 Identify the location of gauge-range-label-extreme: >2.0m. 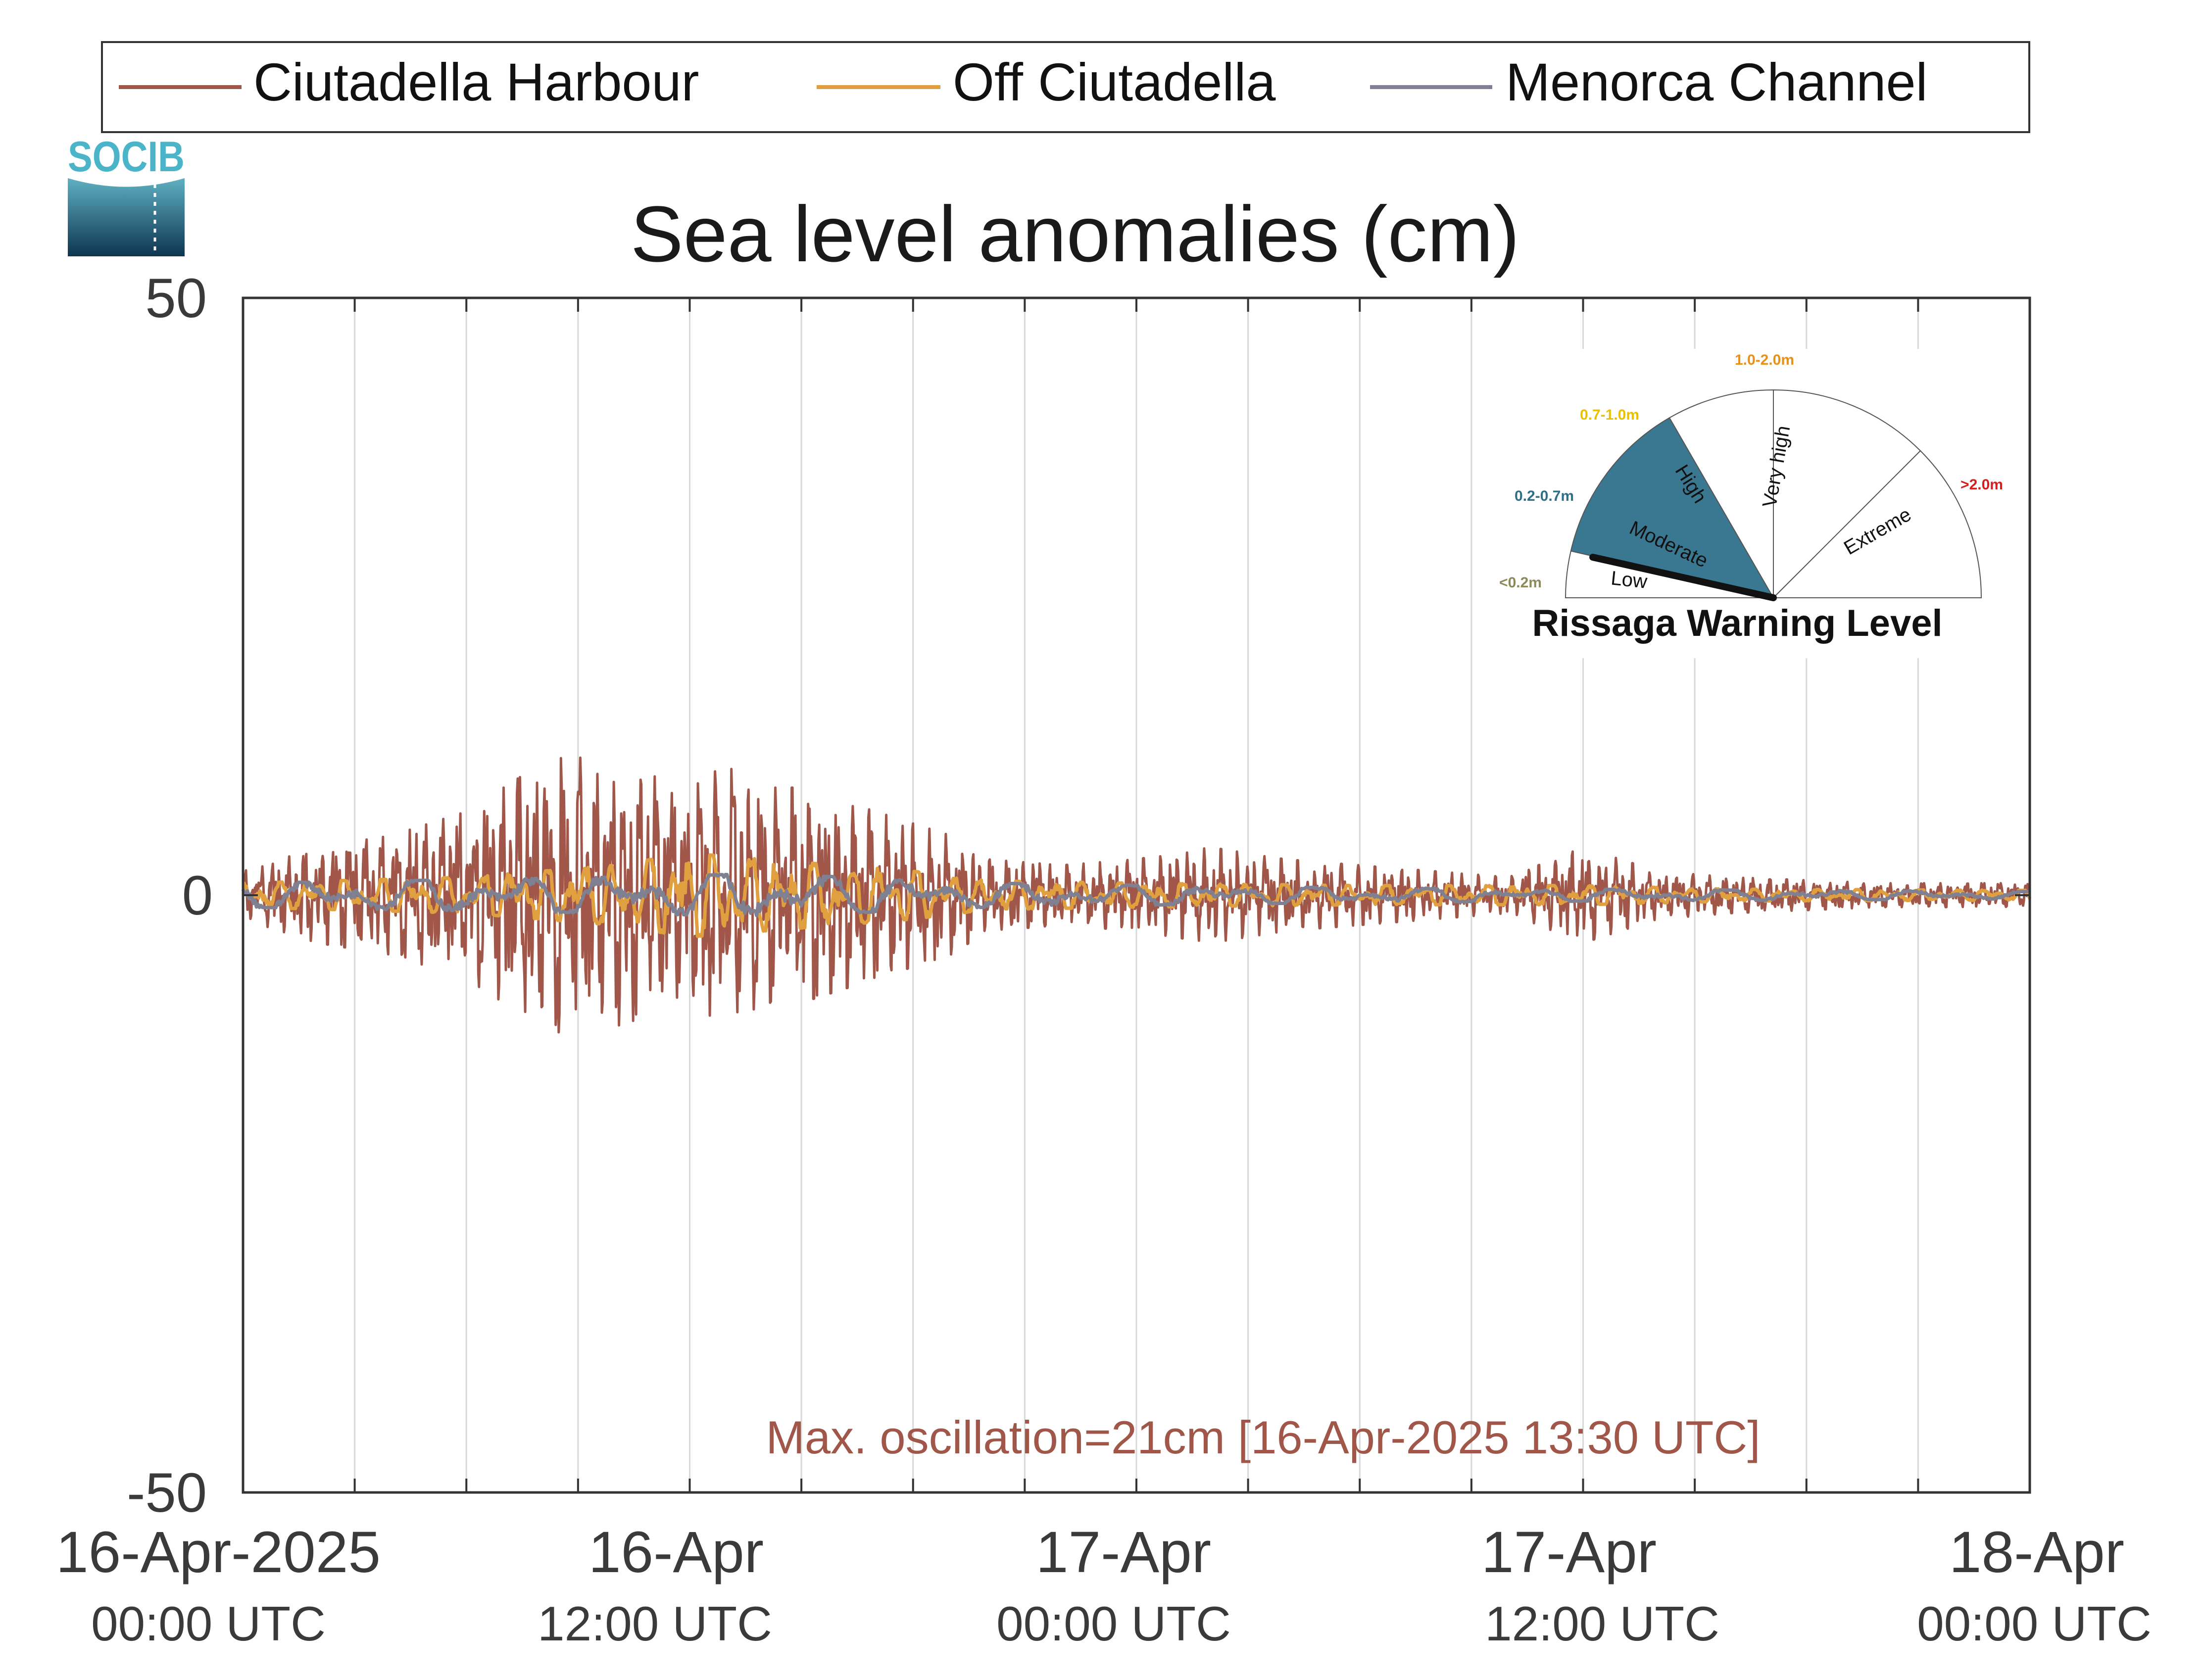
(1981, 485).